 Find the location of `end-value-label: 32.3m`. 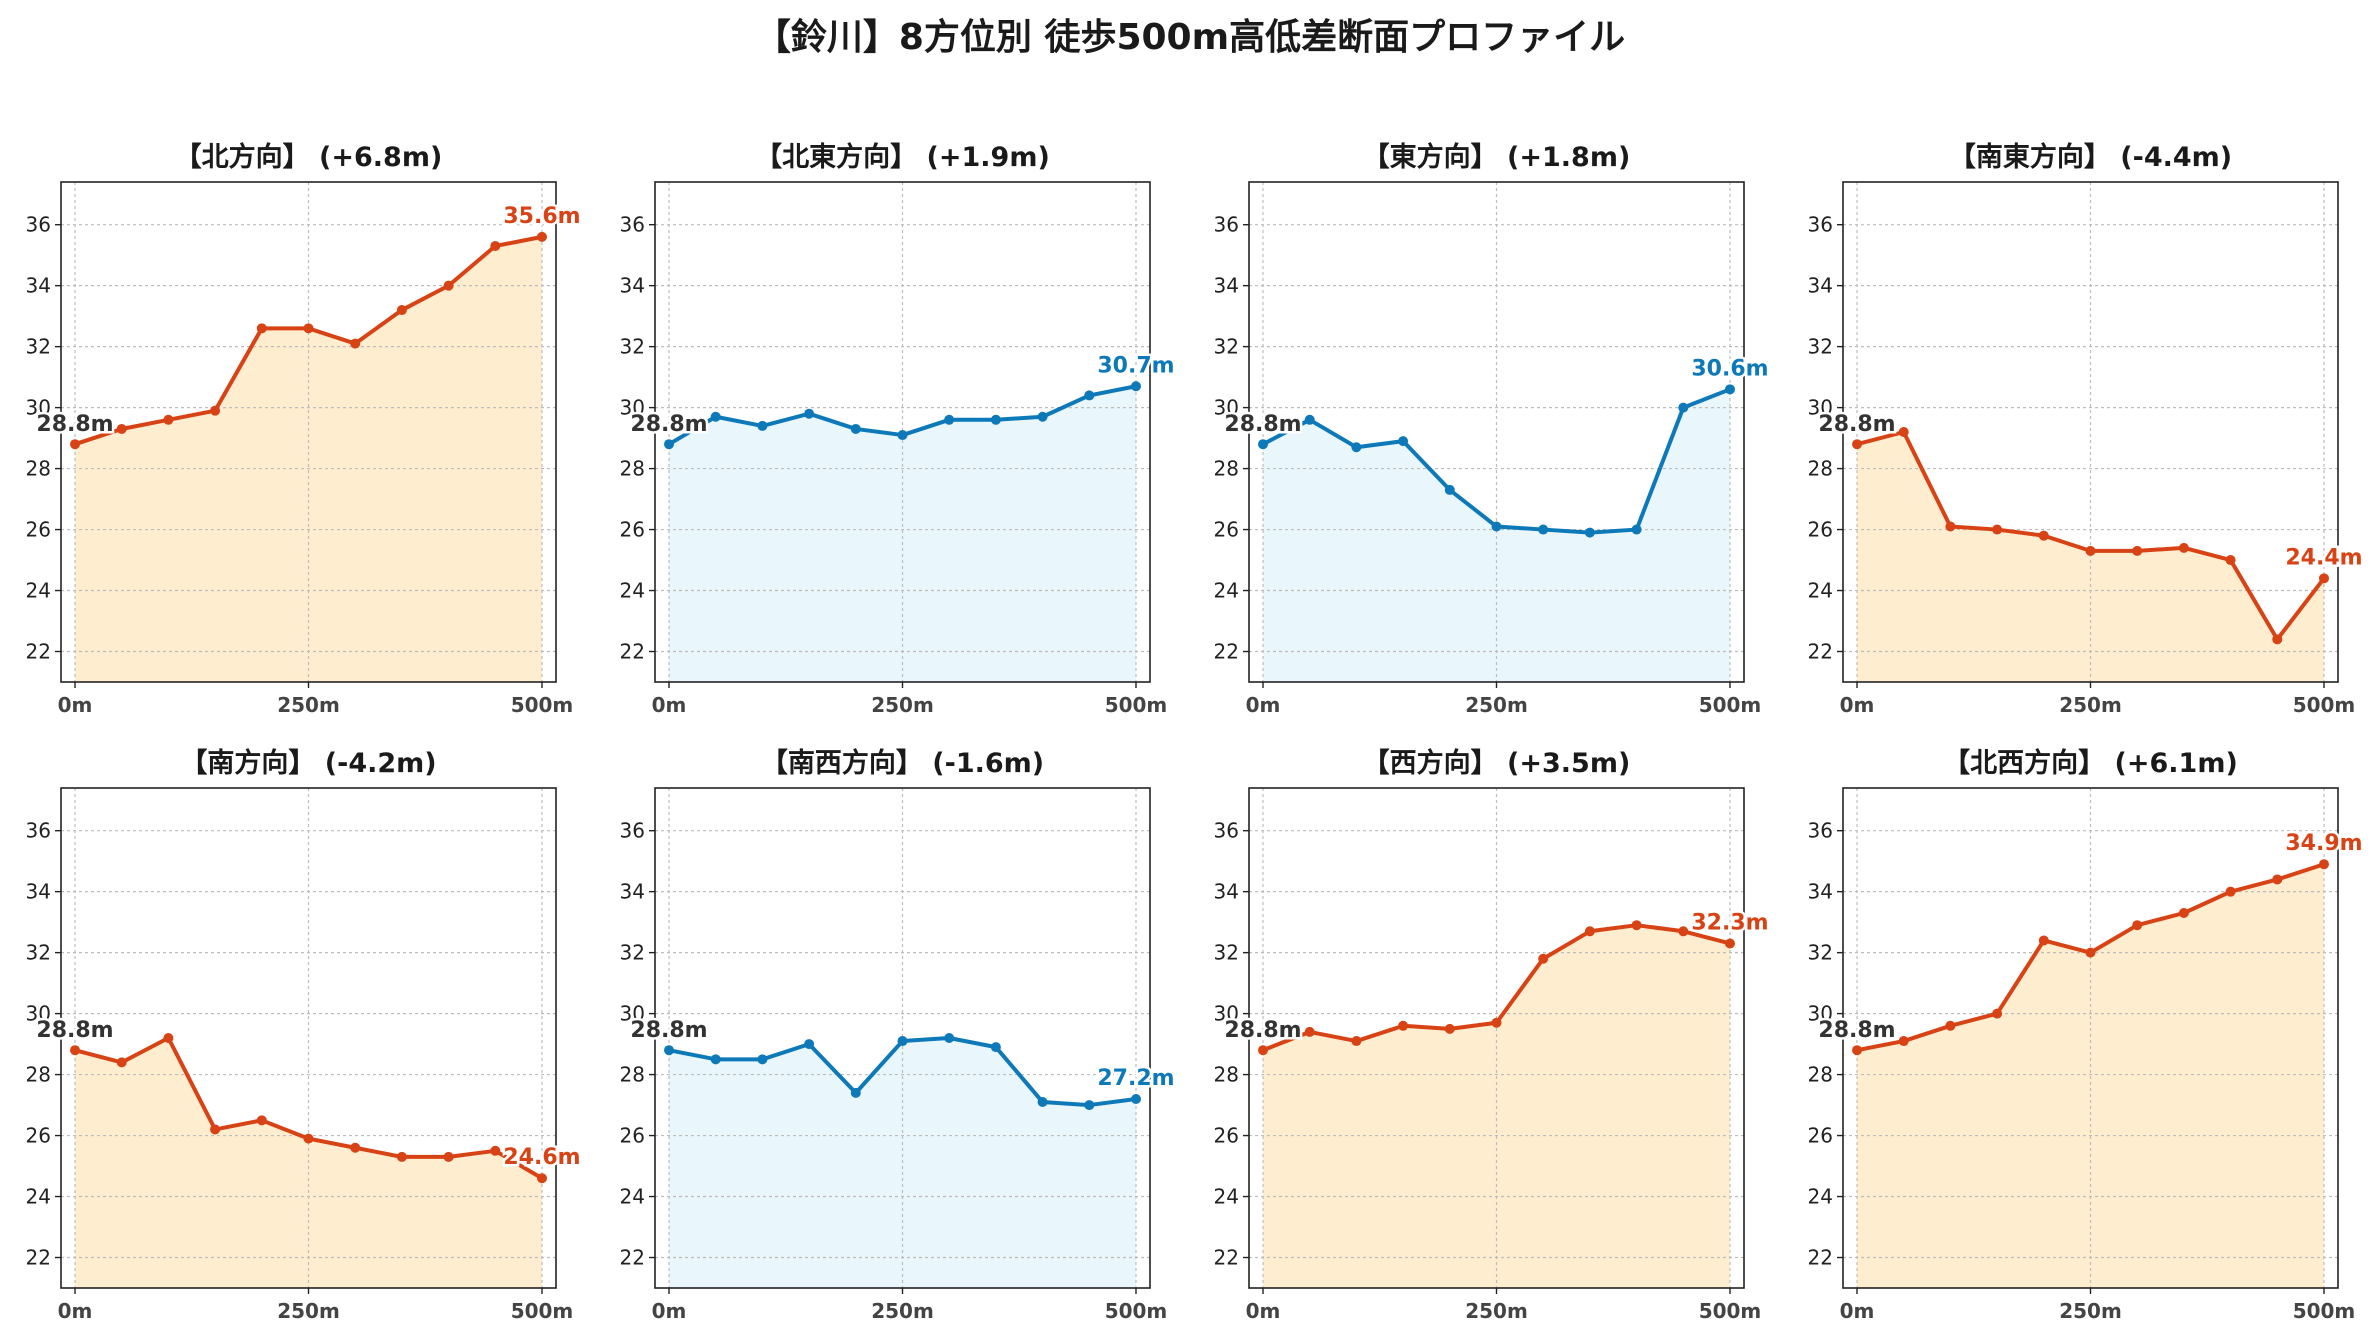

end-value-label: 32.3m is located at coordinates (1729, 922).